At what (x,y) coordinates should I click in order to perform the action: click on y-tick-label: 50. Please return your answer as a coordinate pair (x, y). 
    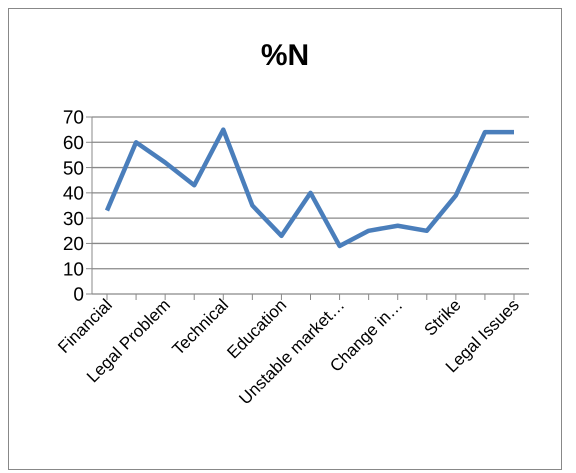
    Looking at the image, I should click on (73, 169).